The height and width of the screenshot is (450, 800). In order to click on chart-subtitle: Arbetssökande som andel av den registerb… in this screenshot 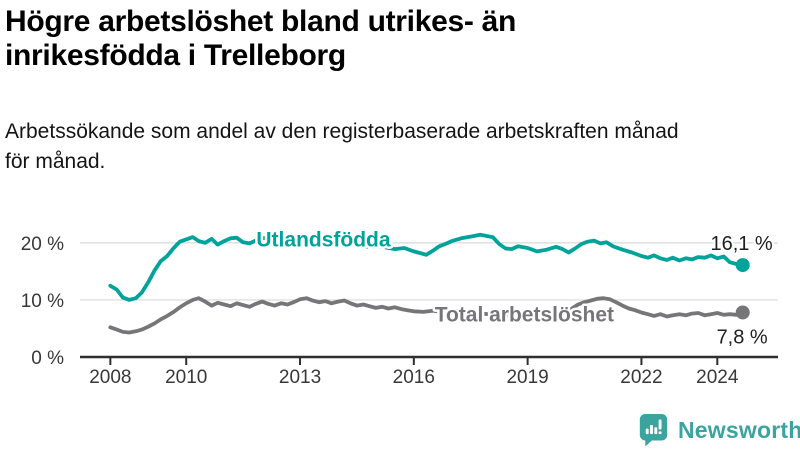, I will do `click(342, 147)`.